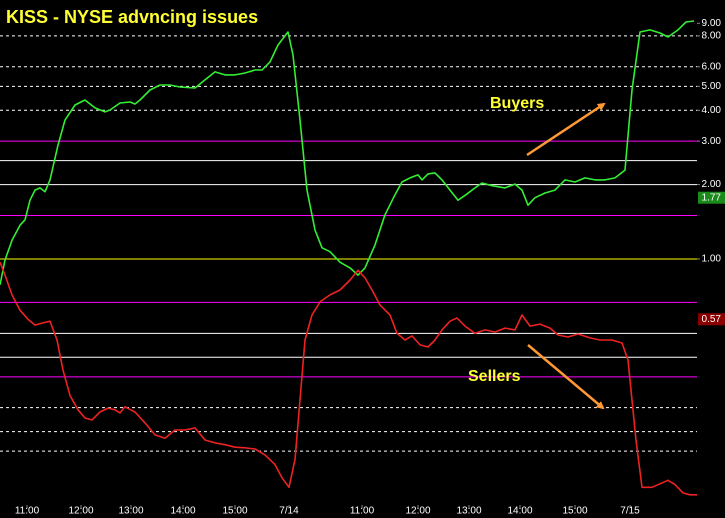 Image resolution: width=725 pixels, height=518 pixels. What do you see at coordinates (712, 110) in the screenshot?
I see `y-tick-label: 4.00` at bounding box center [712, 110].